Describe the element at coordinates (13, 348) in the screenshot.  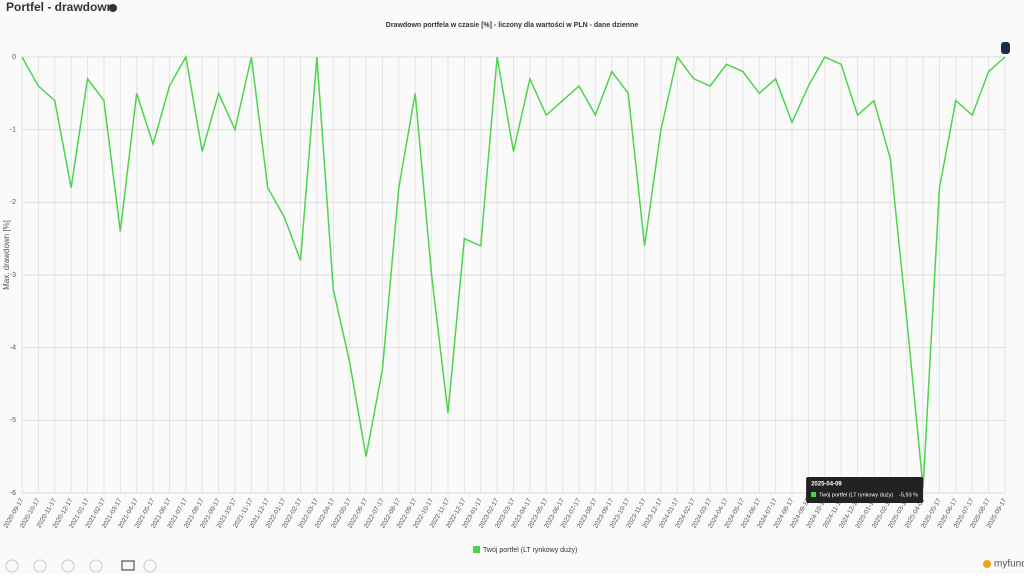
I see `y-tick-label: -4` at that location.